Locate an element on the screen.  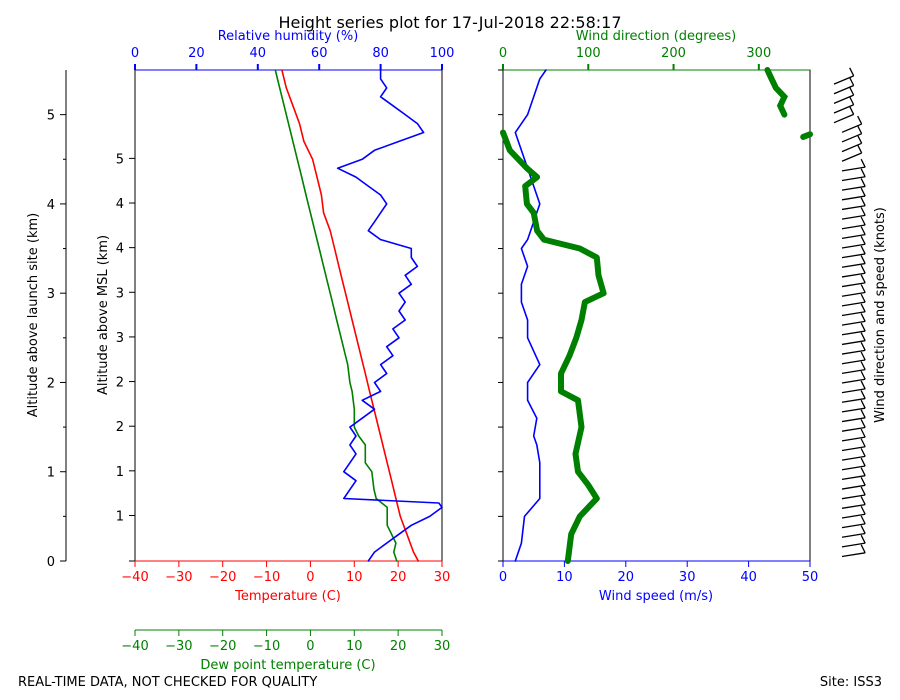
wind-speed-tick-label: 30 is located at coordinates (687, 577).